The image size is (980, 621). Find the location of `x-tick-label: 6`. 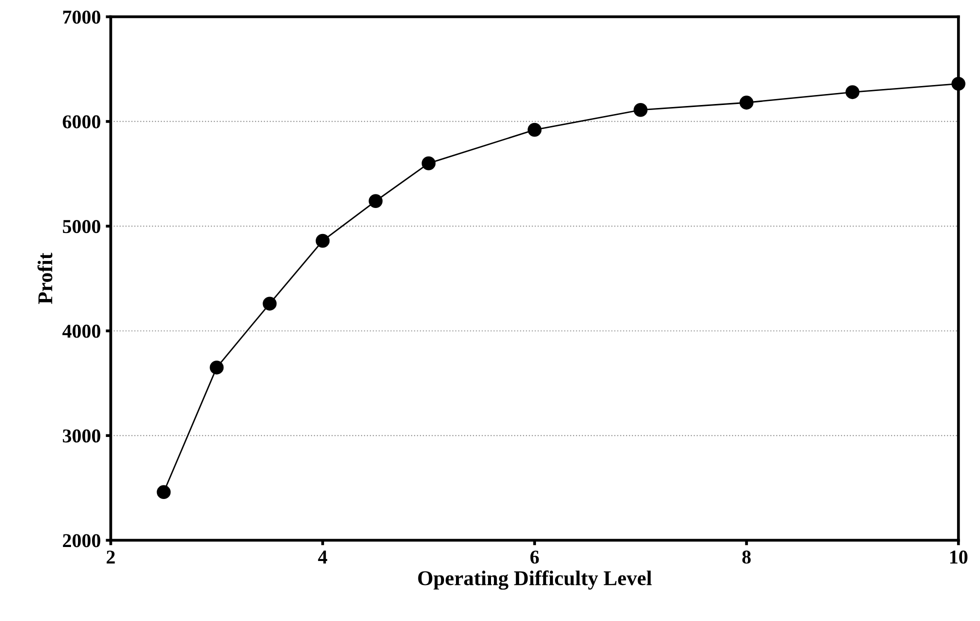

x-tick-label: 6 is located at coordinates (534, 557).